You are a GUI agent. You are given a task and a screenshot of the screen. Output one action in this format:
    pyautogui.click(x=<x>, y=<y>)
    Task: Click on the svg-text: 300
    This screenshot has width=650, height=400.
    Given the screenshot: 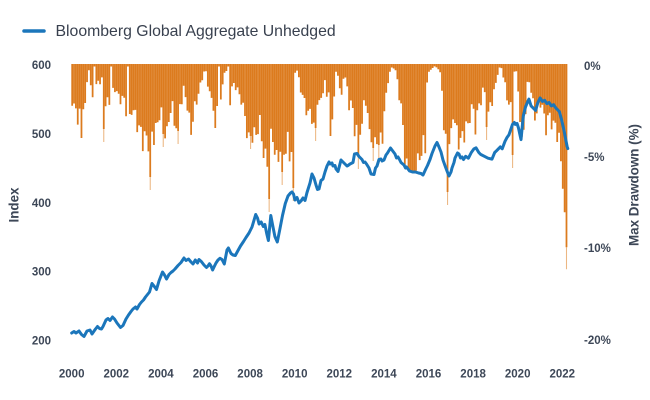 What is the action you would take?
    pyautogui.click(x=41, y=273)
    